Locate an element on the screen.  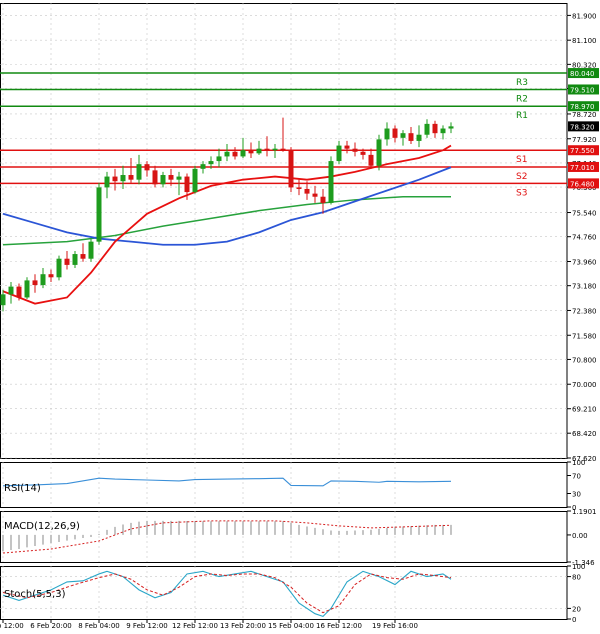
level-label-s1: S1 is located at coordinates (521, 160).